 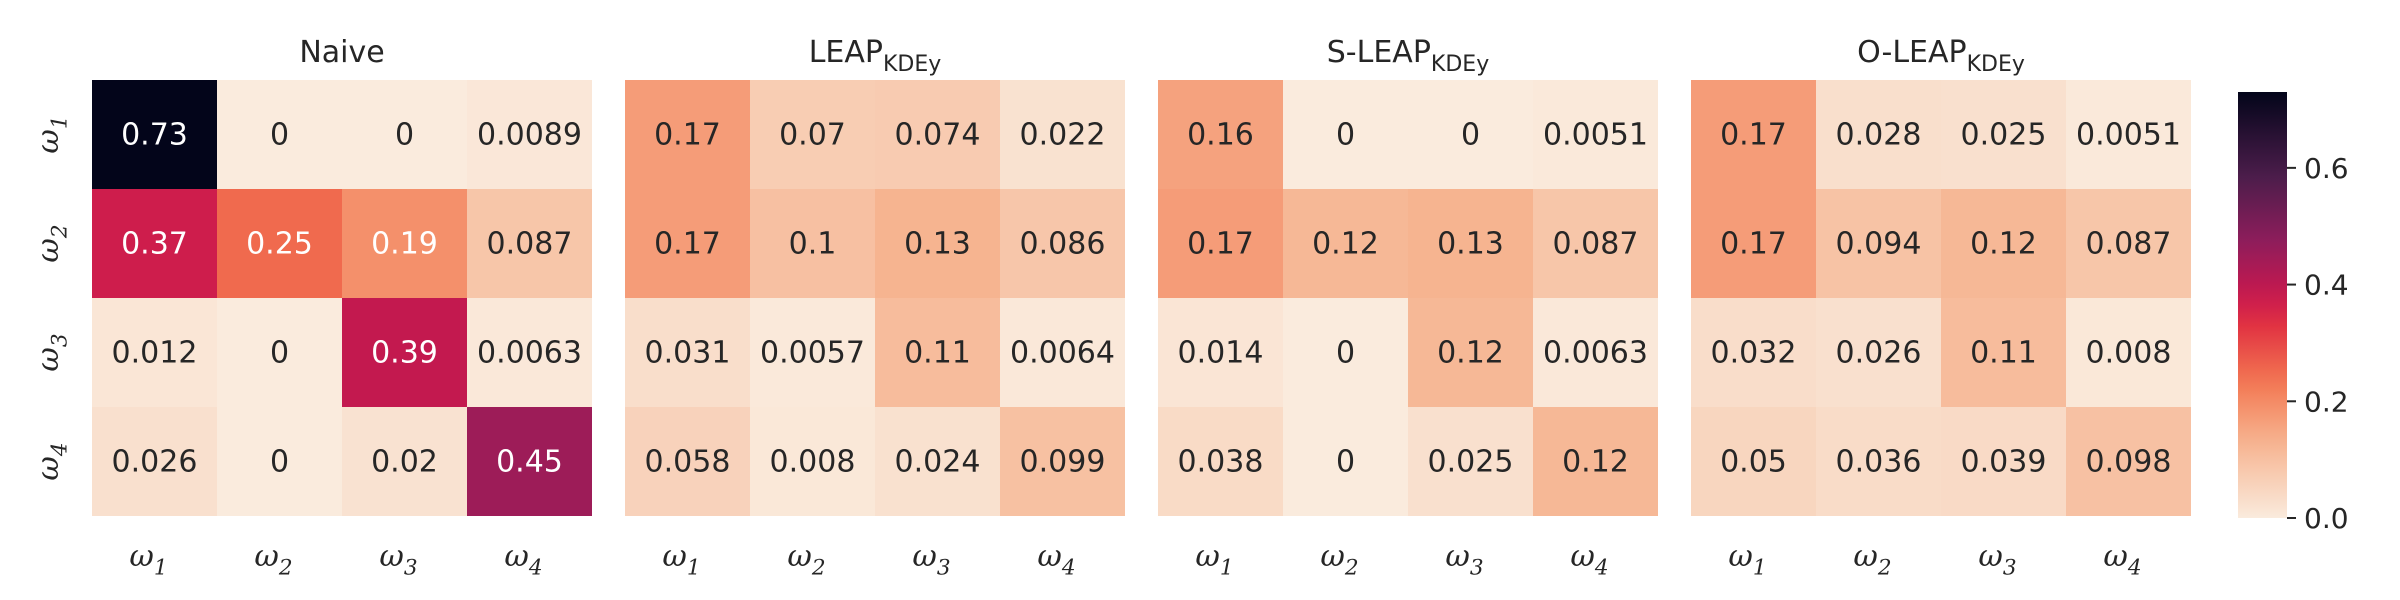 What do you see at coordinates (529, 135) in the screenshot?
I see `cell-value-label: 0.0089` at bounding box center [529, 135].